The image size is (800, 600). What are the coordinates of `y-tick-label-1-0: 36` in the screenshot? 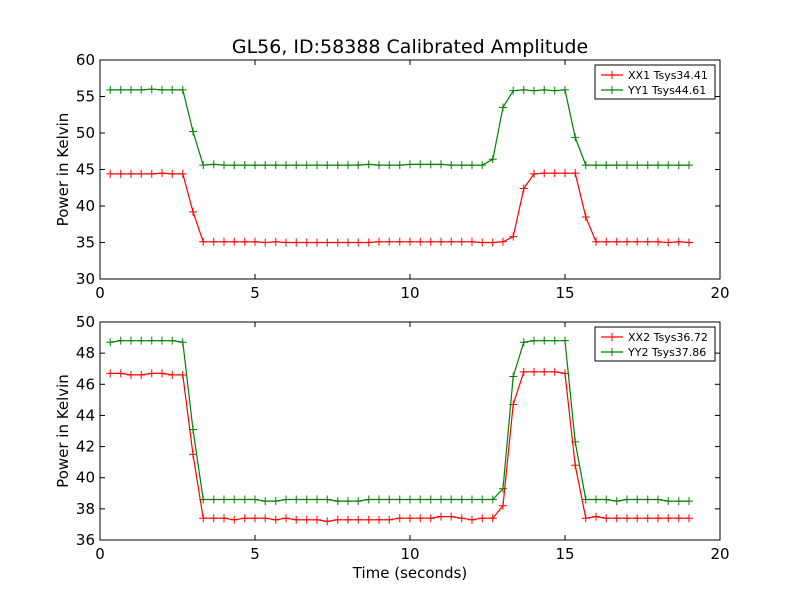 It's located at (85, 540).